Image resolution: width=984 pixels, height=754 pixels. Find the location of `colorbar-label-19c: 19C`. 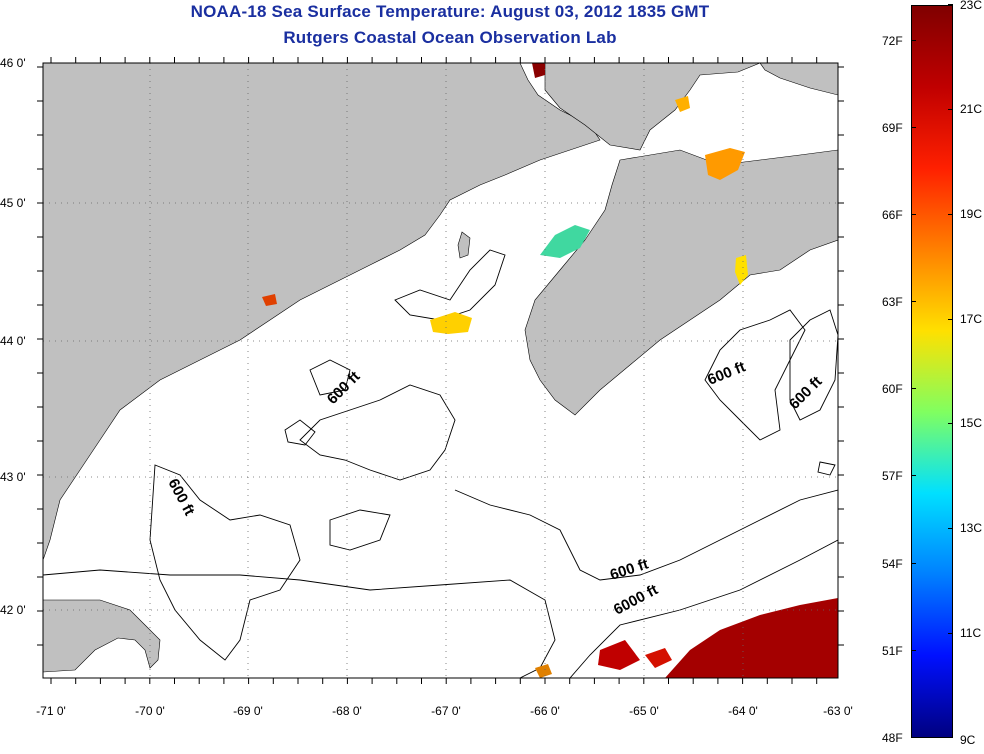

colorbar-label-19c: 19C is located at coordinates (971, 214).